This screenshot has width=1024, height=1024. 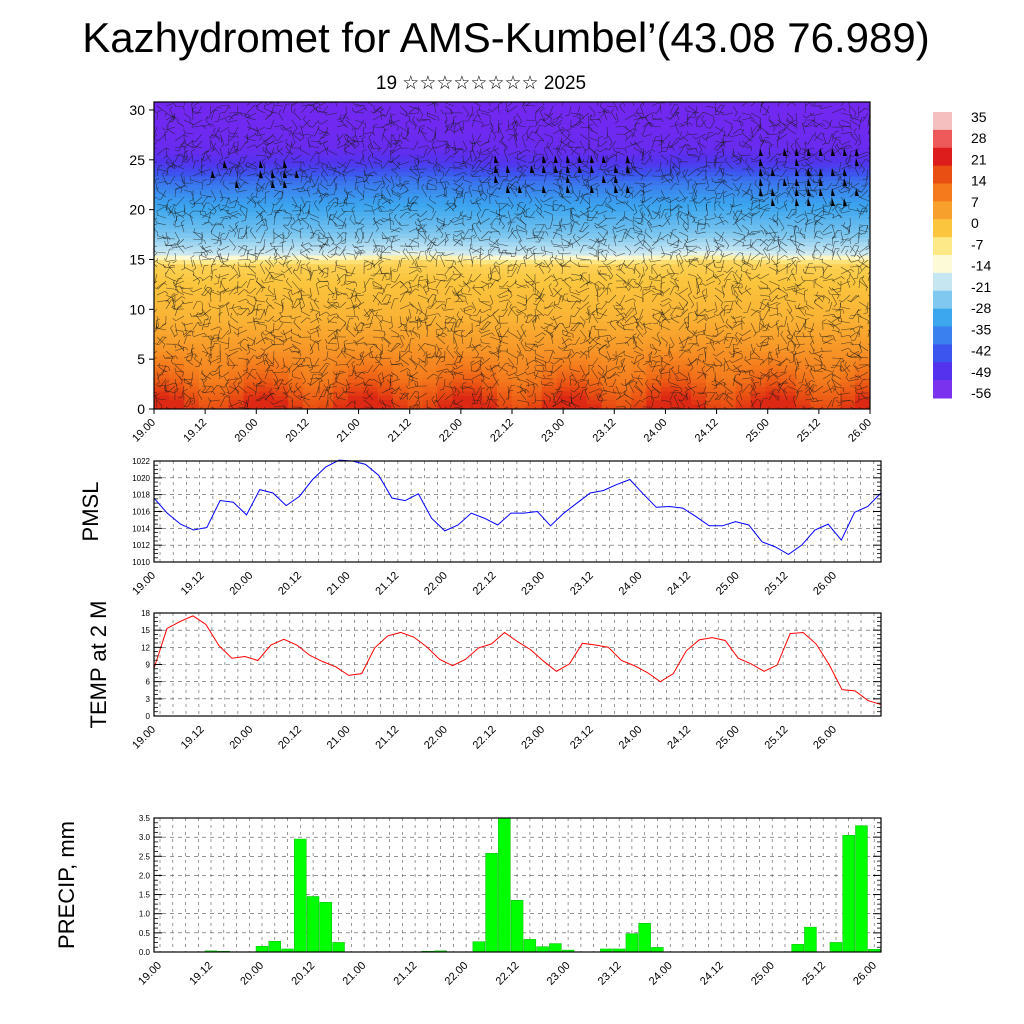 I want to click on y-tick-label: 1.5, so click(x=145, y=895).